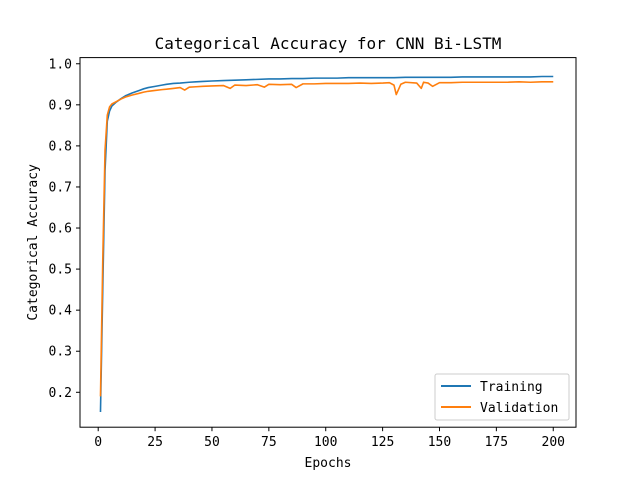  Describe the element at coordinates (382, 442) in the screenshot. I see `x-tick-label: 125` at that location.